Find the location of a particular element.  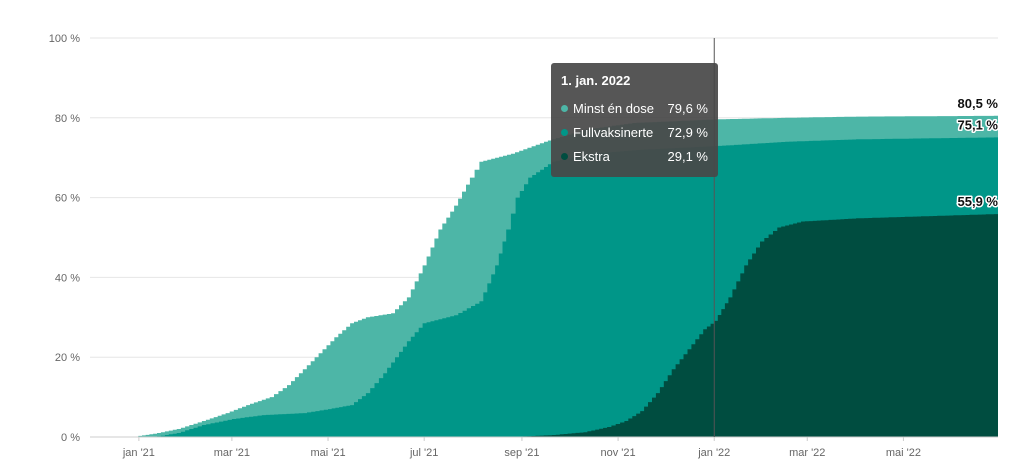

y-axis-tick-labels: 0 % 20 % 40 % 60 % 80 % 100 % is located at coordinates (64, 238).